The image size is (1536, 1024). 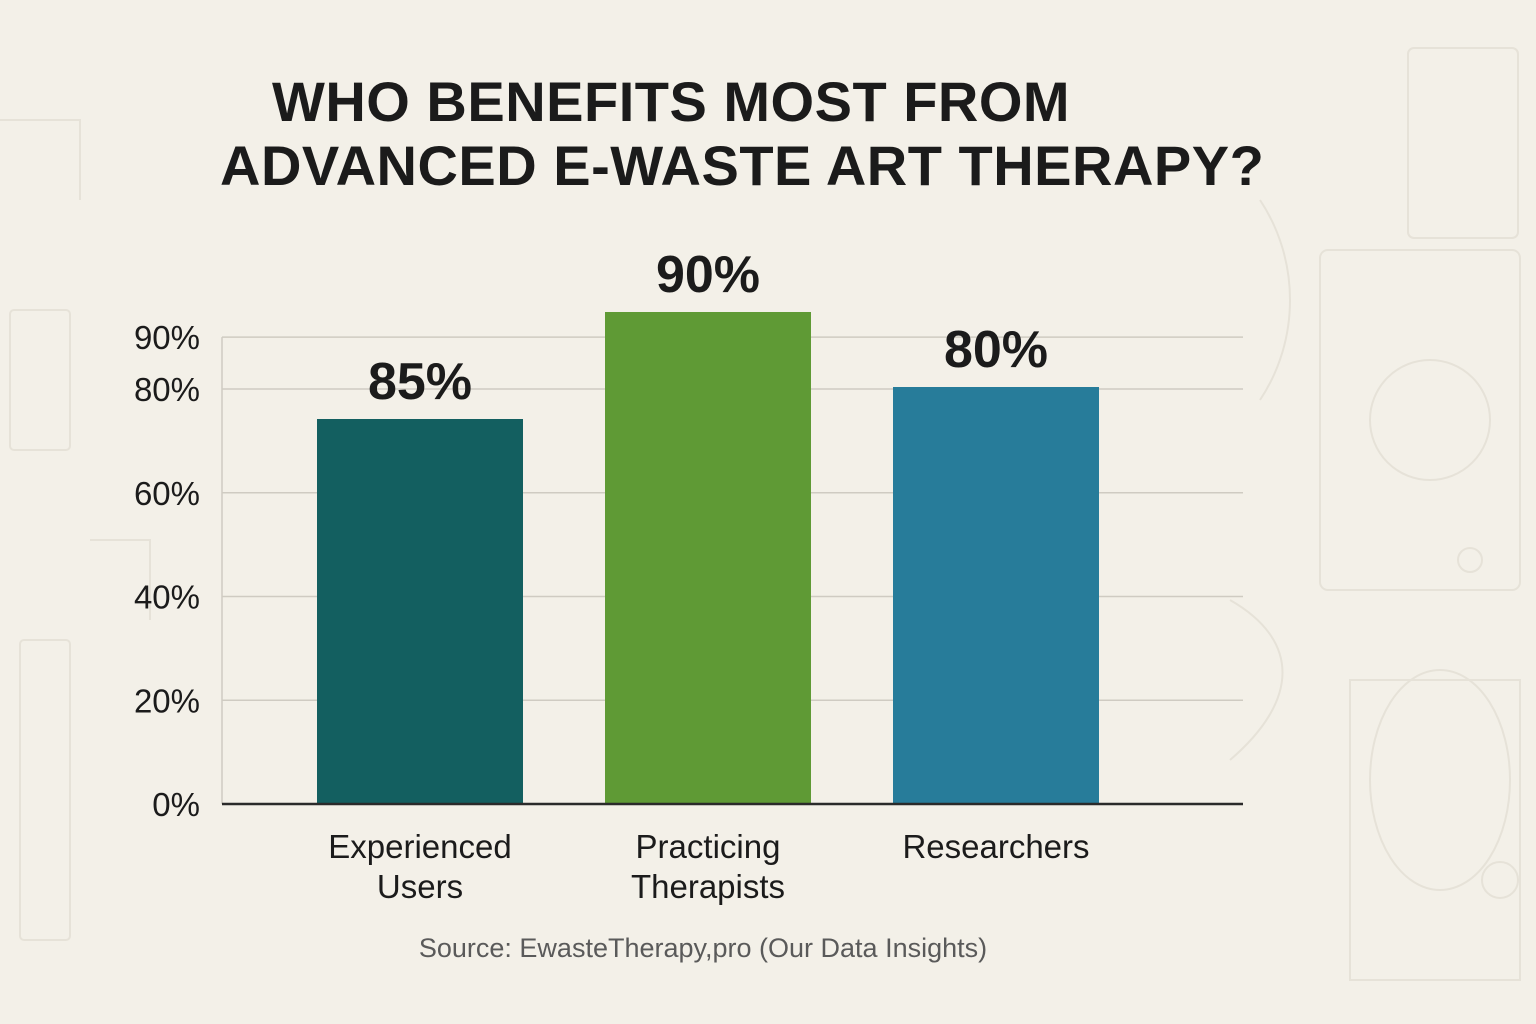 What do you see at coordinates (708, 886) in the screenshot?
I see `x-tick-label: Therapists` at bounding box center [708, 886].